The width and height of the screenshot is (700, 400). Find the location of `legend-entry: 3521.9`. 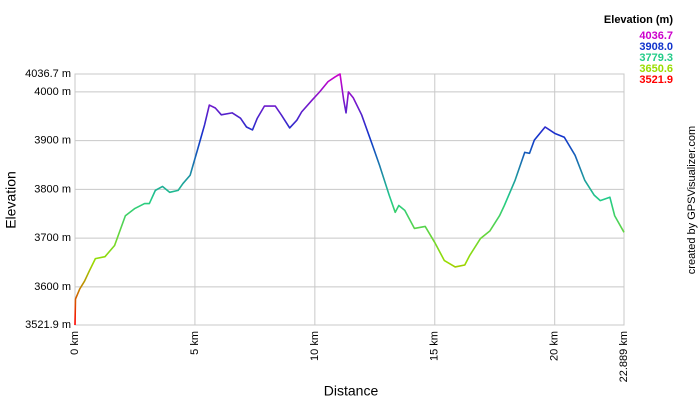

legend-entry: 3521.9 is located at coordinates (656, 80).